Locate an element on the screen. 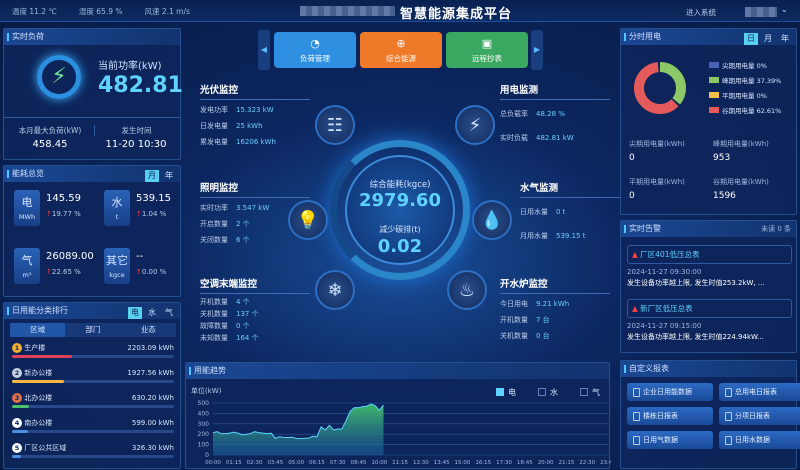 The height and width of the screenshot is (470, 800). monitor-row: 未知数量 164 个 is located at coordinates (255, 338).